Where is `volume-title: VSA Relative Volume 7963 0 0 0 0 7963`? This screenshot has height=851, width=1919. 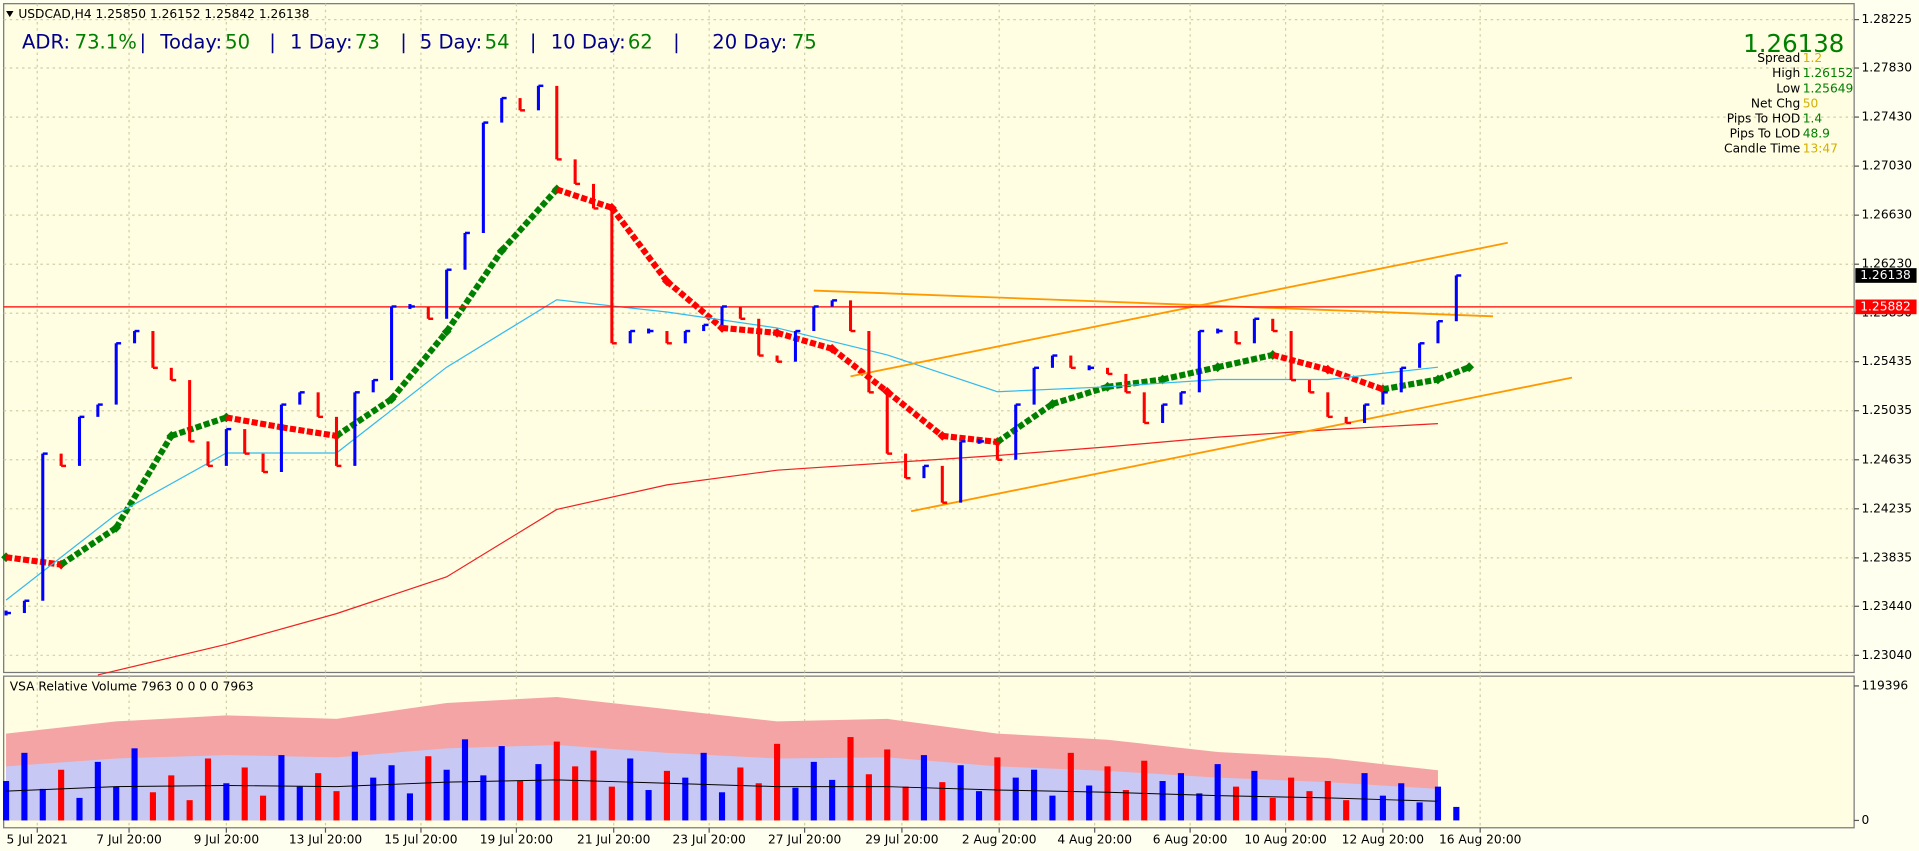 volume-title: VSA Relative Volume 7963 0 0 0 0 7963 is located at coordinates (132, 687).